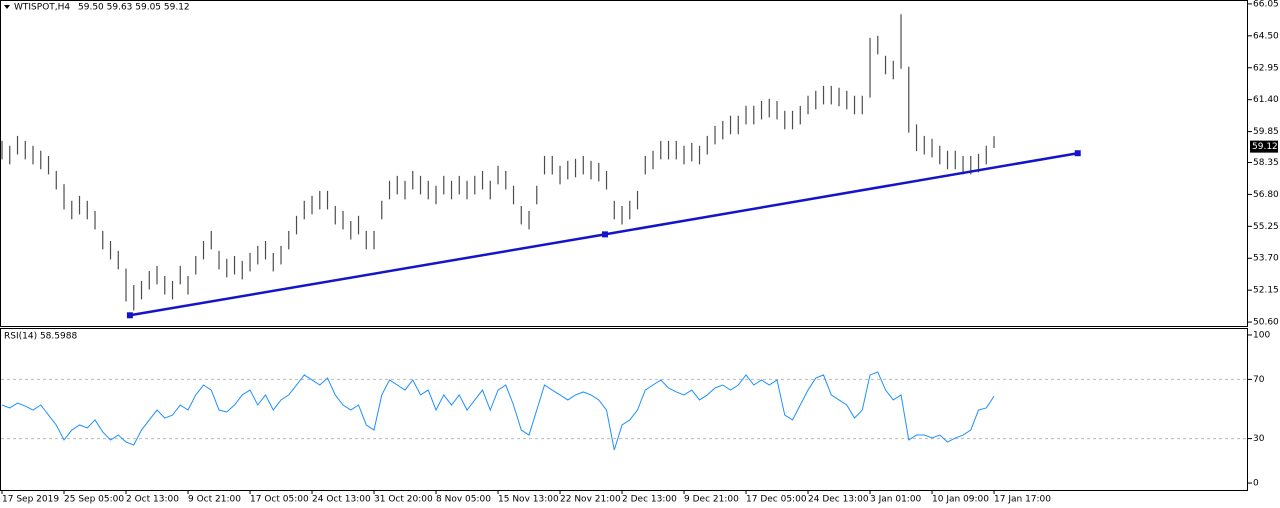  Describe the element at coordinates (94, 500) in the screenshot. I see `x-tick-label: 25 Sep 05:00` at that location.